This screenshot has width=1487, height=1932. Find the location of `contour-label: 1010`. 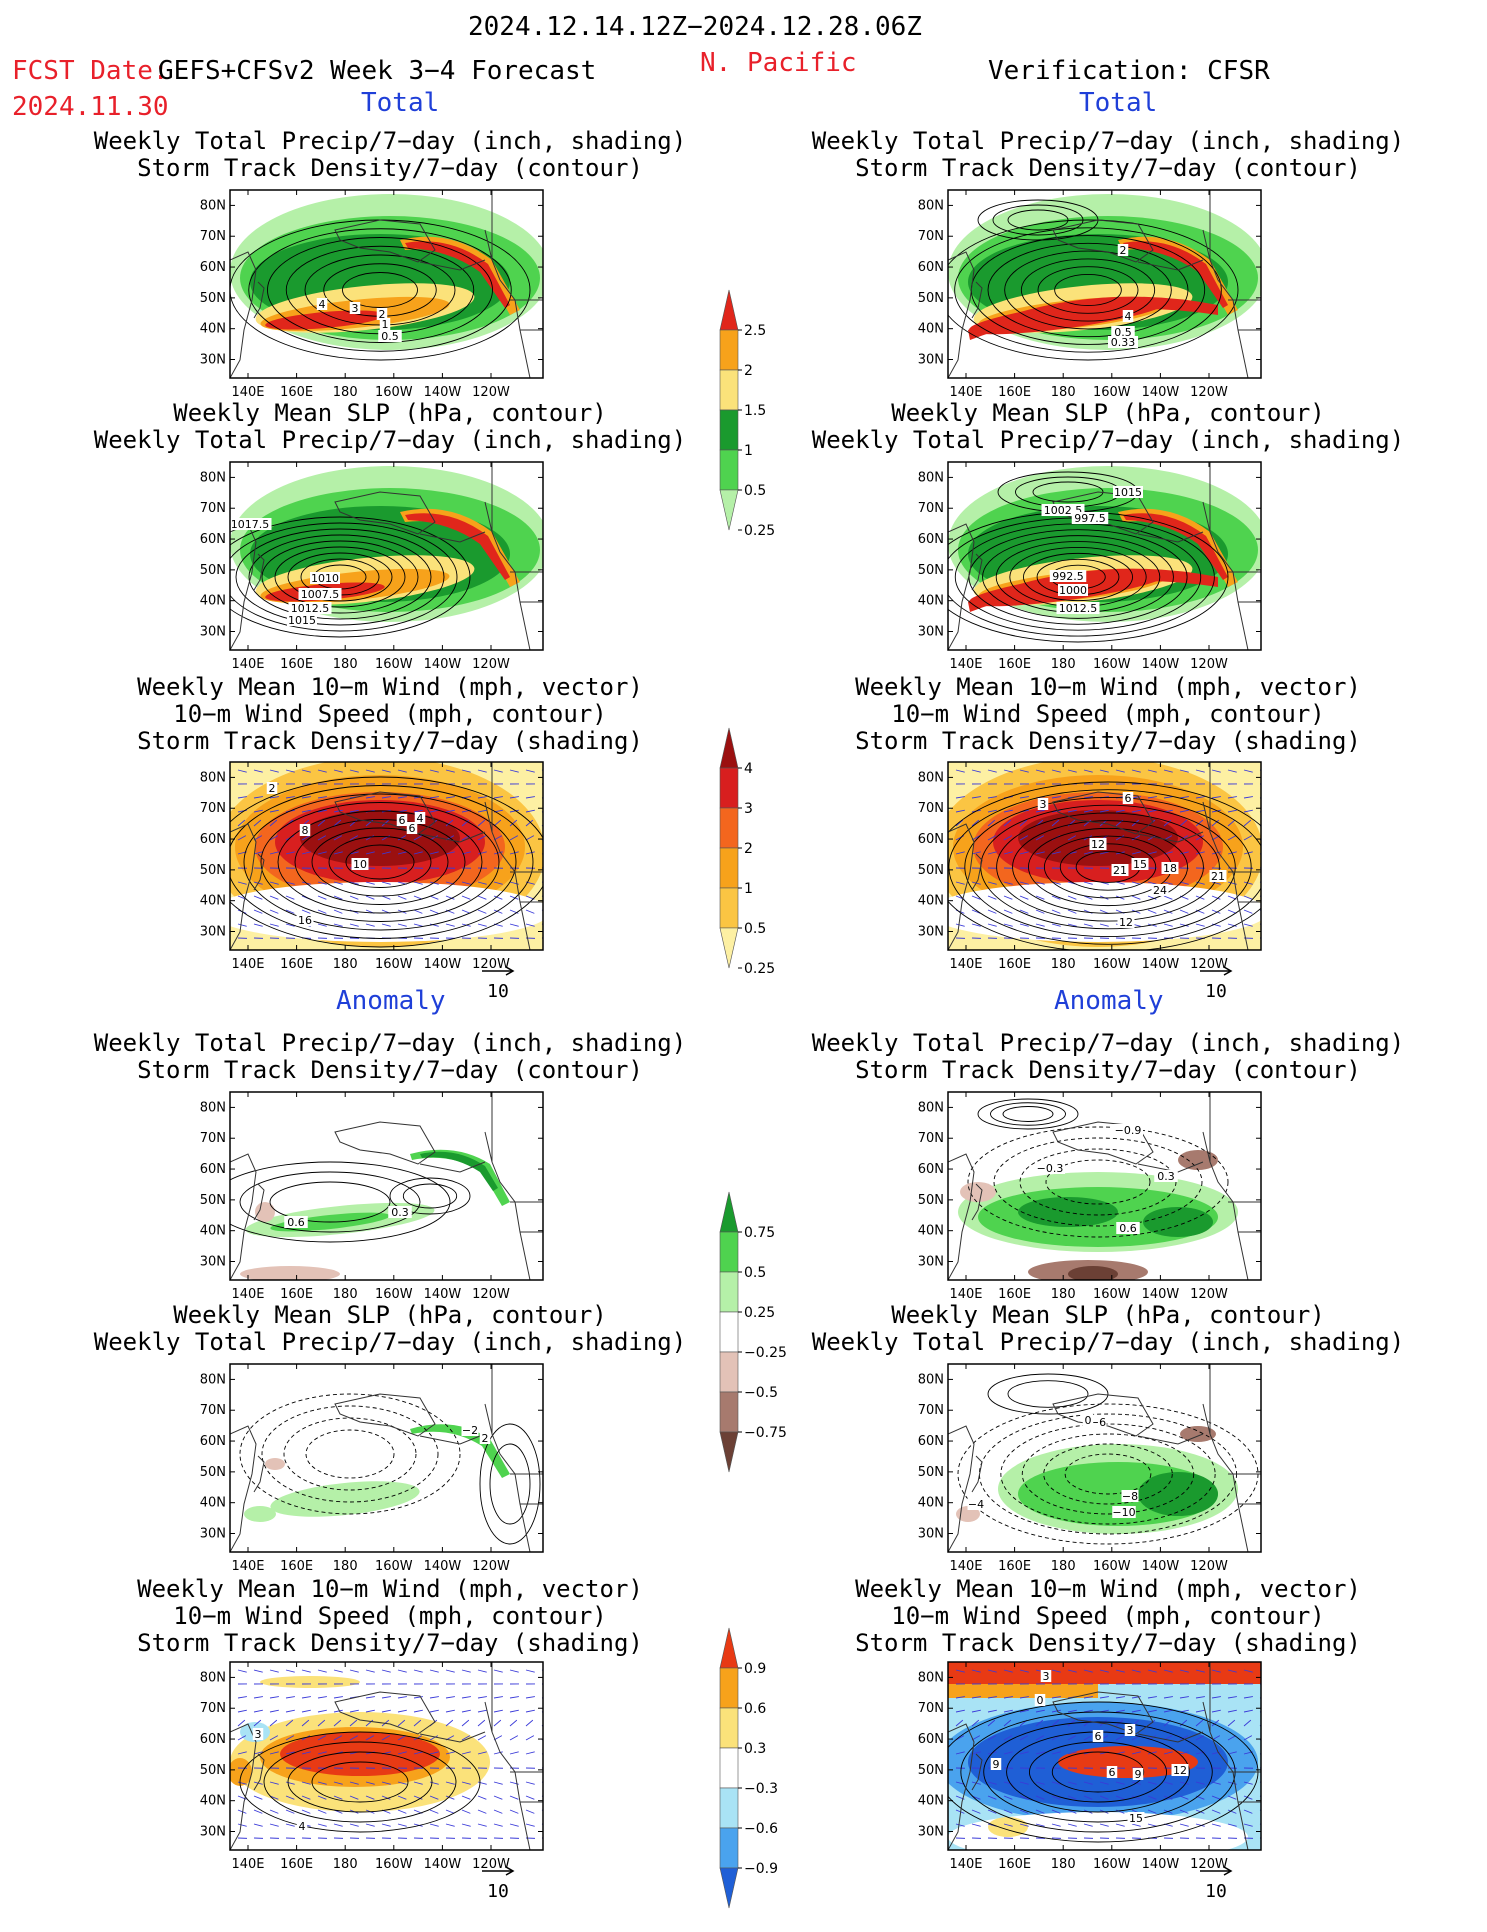

contour-label: 1010 is located at coordinates (325, 578).